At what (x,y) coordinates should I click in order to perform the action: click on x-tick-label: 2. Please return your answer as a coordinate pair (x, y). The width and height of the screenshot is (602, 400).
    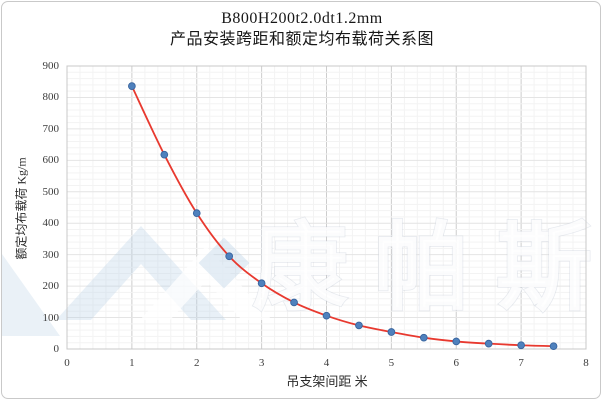
    Looking at the image, I should click on (197, 363).